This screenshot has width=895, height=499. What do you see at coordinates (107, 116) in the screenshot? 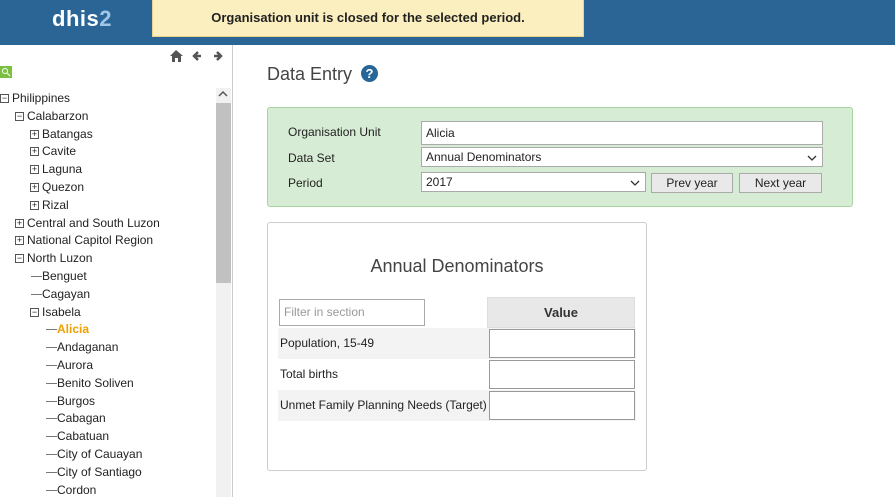
I see `tree-node: − Calabarzon` at bounding box center [107, 116].